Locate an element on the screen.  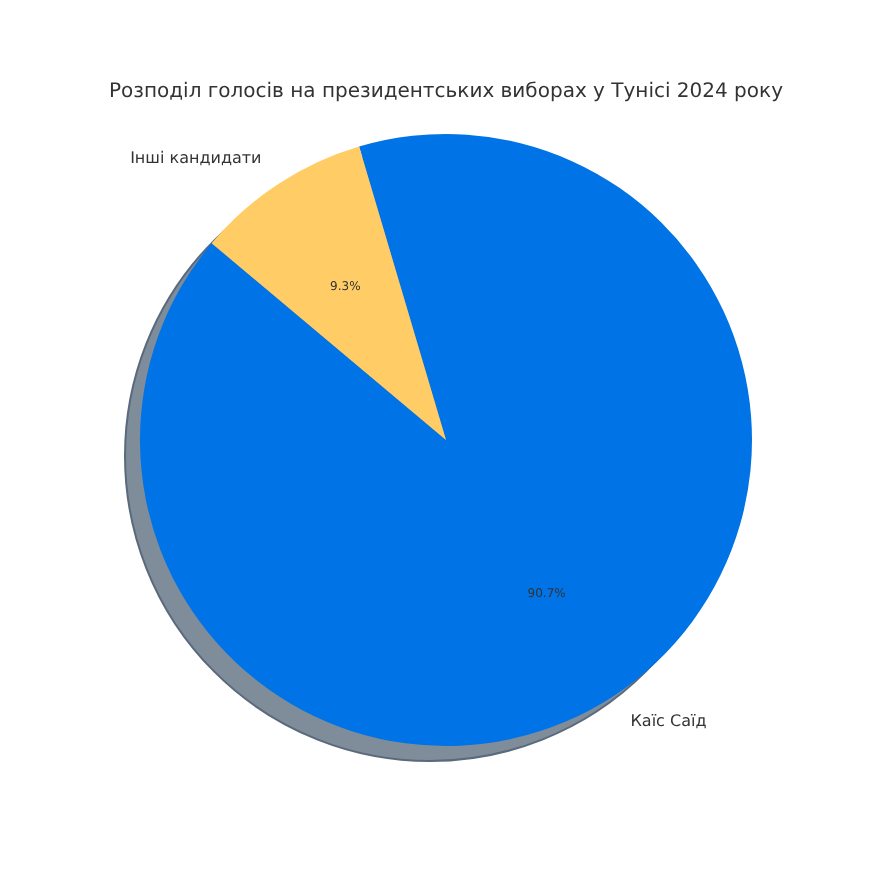
chart-title: Розподіл голосів на президентських виборах у Тунісі 2024 року is located at coordinates (446, 92).